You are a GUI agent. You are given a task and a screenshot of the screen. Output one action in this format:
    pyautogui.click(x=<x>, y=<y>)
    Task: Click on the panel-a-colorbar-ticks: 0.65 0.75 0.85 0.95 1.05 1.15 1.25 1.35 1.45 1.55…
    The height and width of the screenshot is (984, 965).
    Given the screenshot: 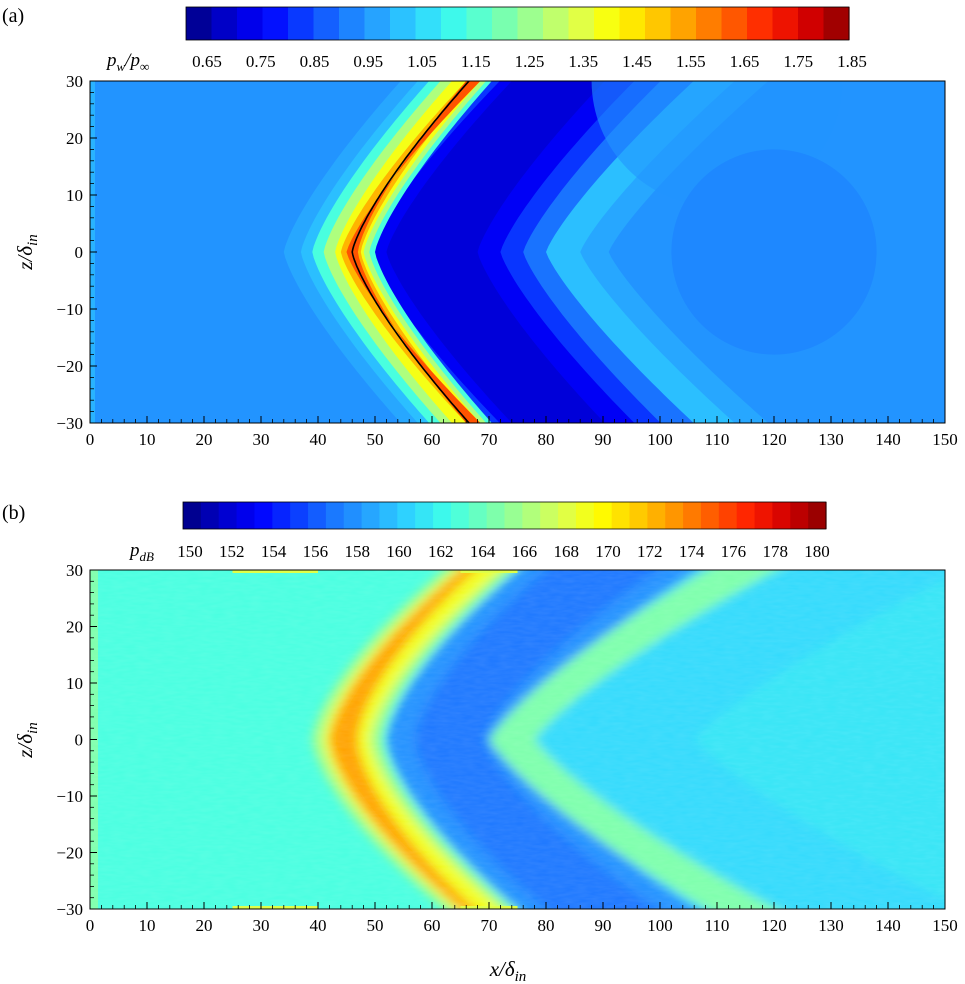 What is the action you would take?
    pyautogui.click(x=529, y=61)
    